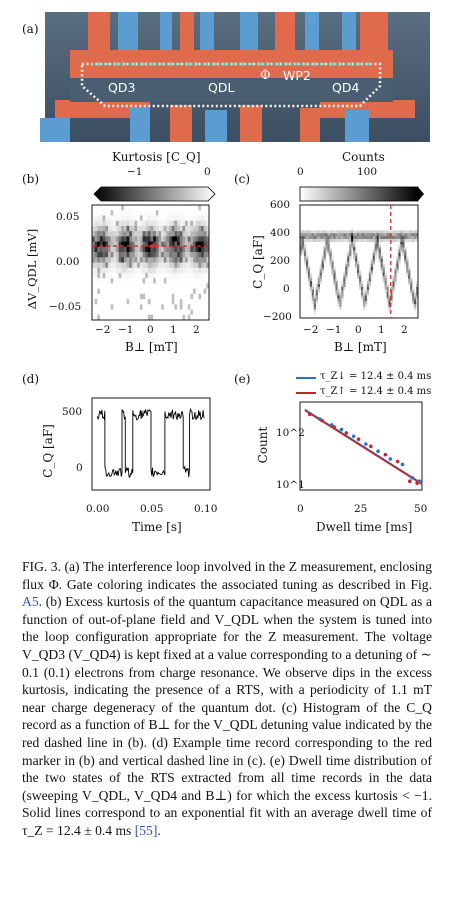  I want to click on panel-label-c: (c), so click(242, 179).